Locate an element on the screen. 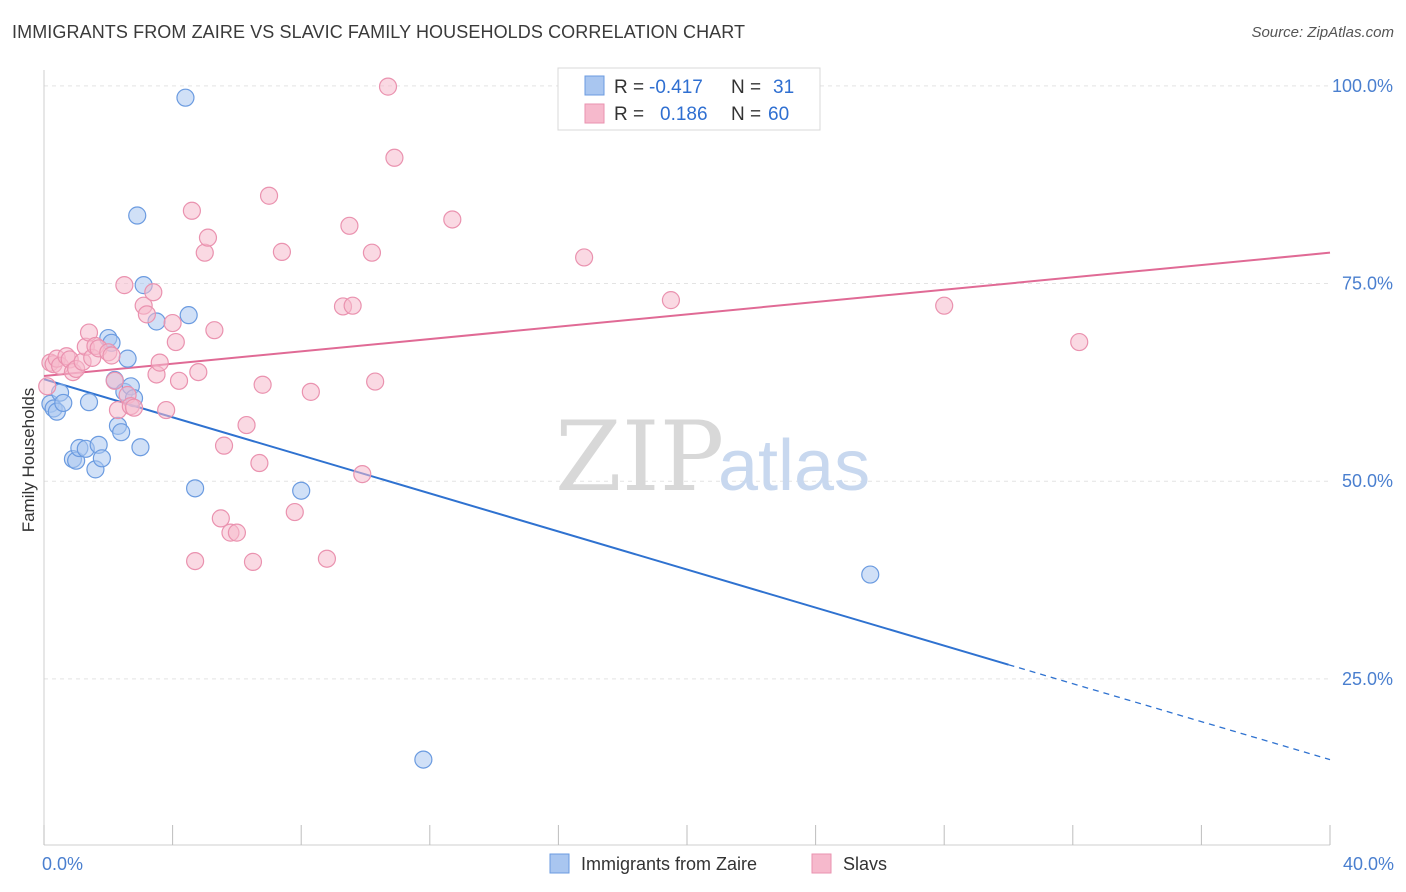  legend-swatch-blue is located at coordinates (594, 85).